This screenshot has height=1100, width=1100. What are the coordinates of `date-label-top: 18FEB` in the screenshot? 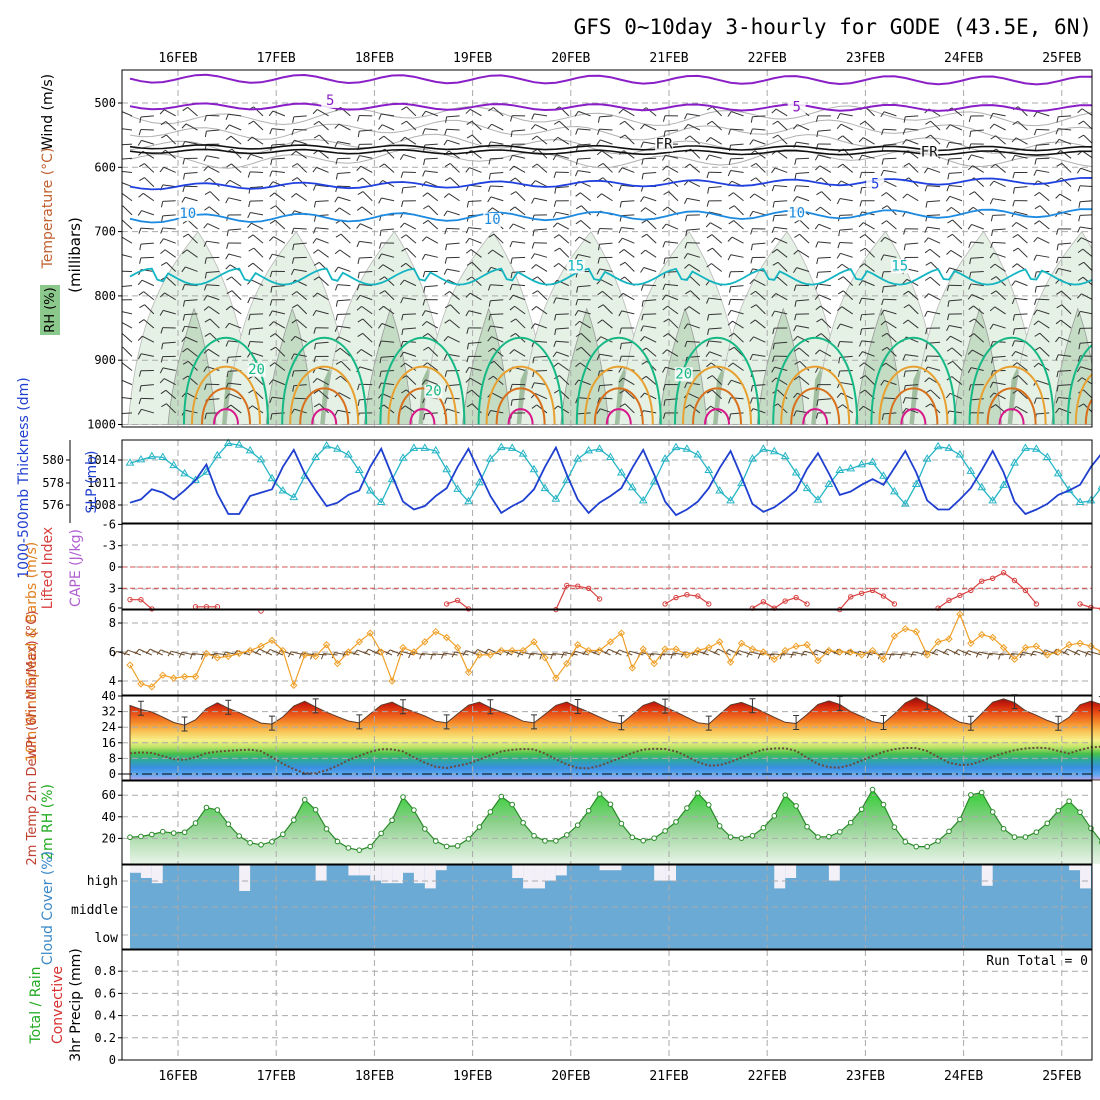 It's located at (374, 58).